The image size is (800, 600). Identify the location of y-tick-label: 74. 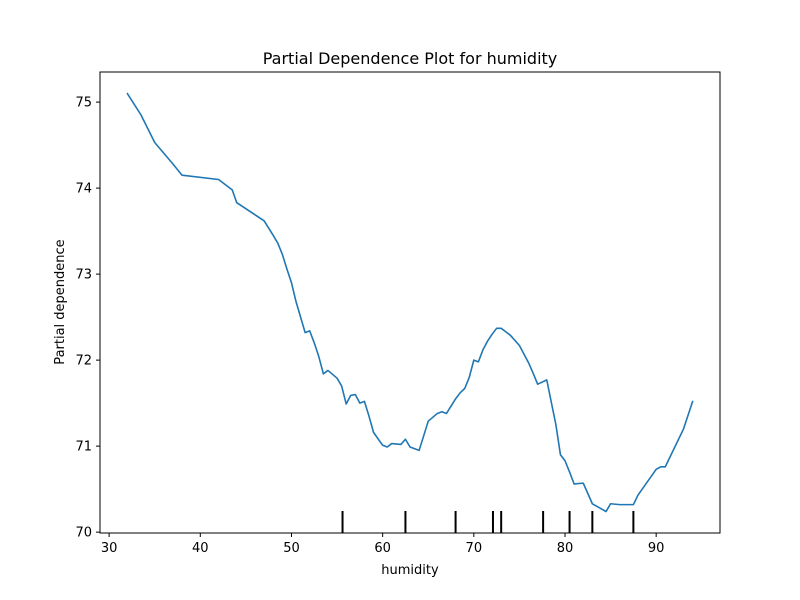
(83, 189).